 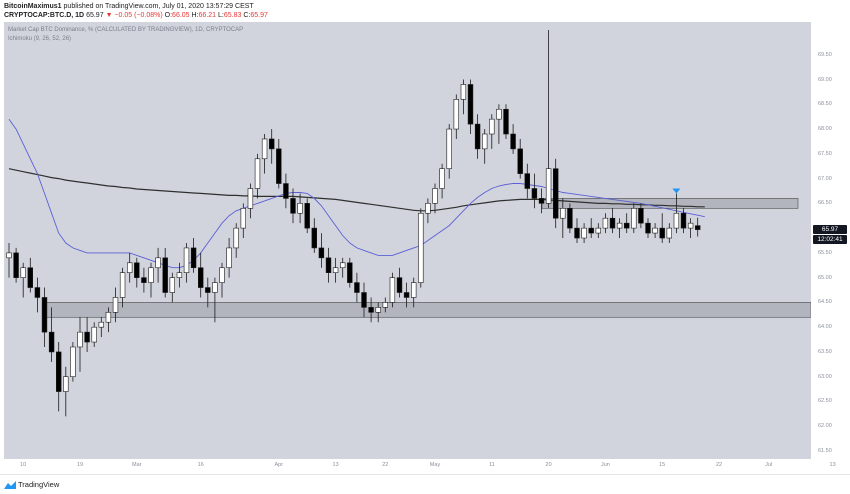 I want to click on time-tick-label: 15, so click(x=662, y=465).